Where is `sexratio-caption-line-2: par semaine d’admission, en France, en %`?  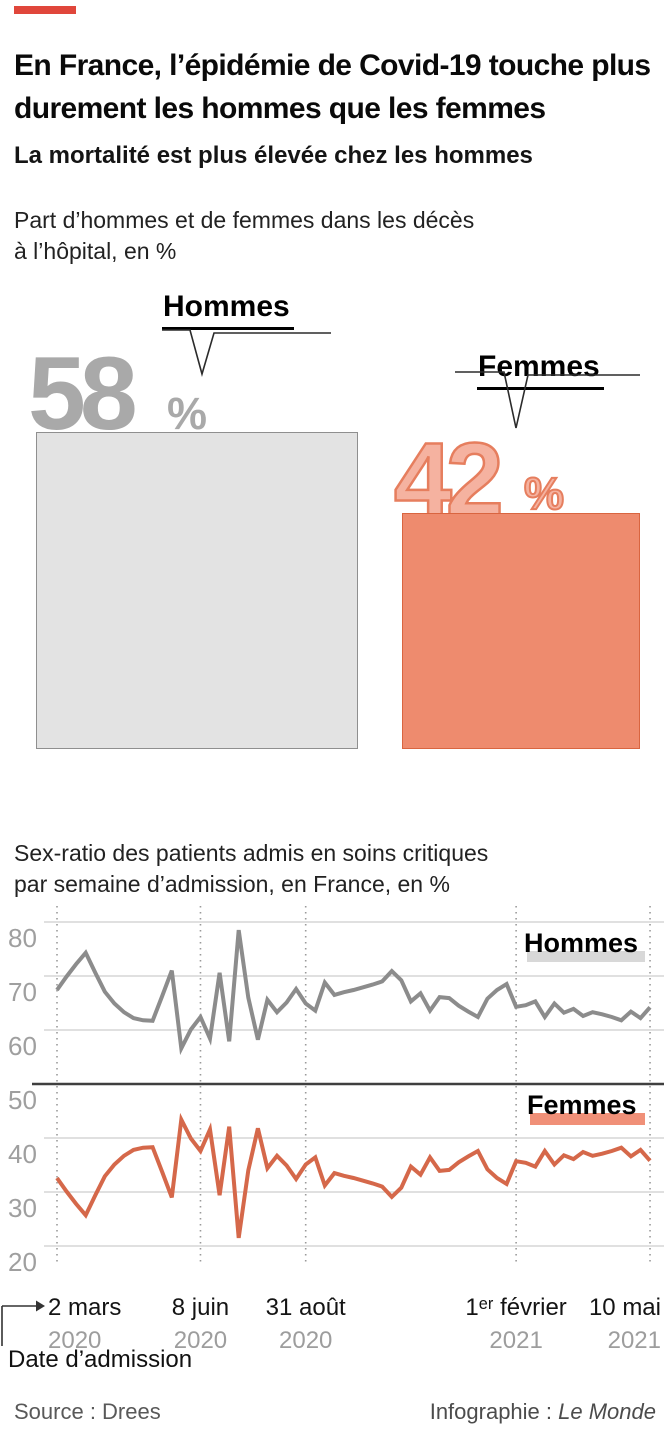
sexratio-caption-line-2: par semaine d’admission, en France, en % is located at coordinates (232, 884).